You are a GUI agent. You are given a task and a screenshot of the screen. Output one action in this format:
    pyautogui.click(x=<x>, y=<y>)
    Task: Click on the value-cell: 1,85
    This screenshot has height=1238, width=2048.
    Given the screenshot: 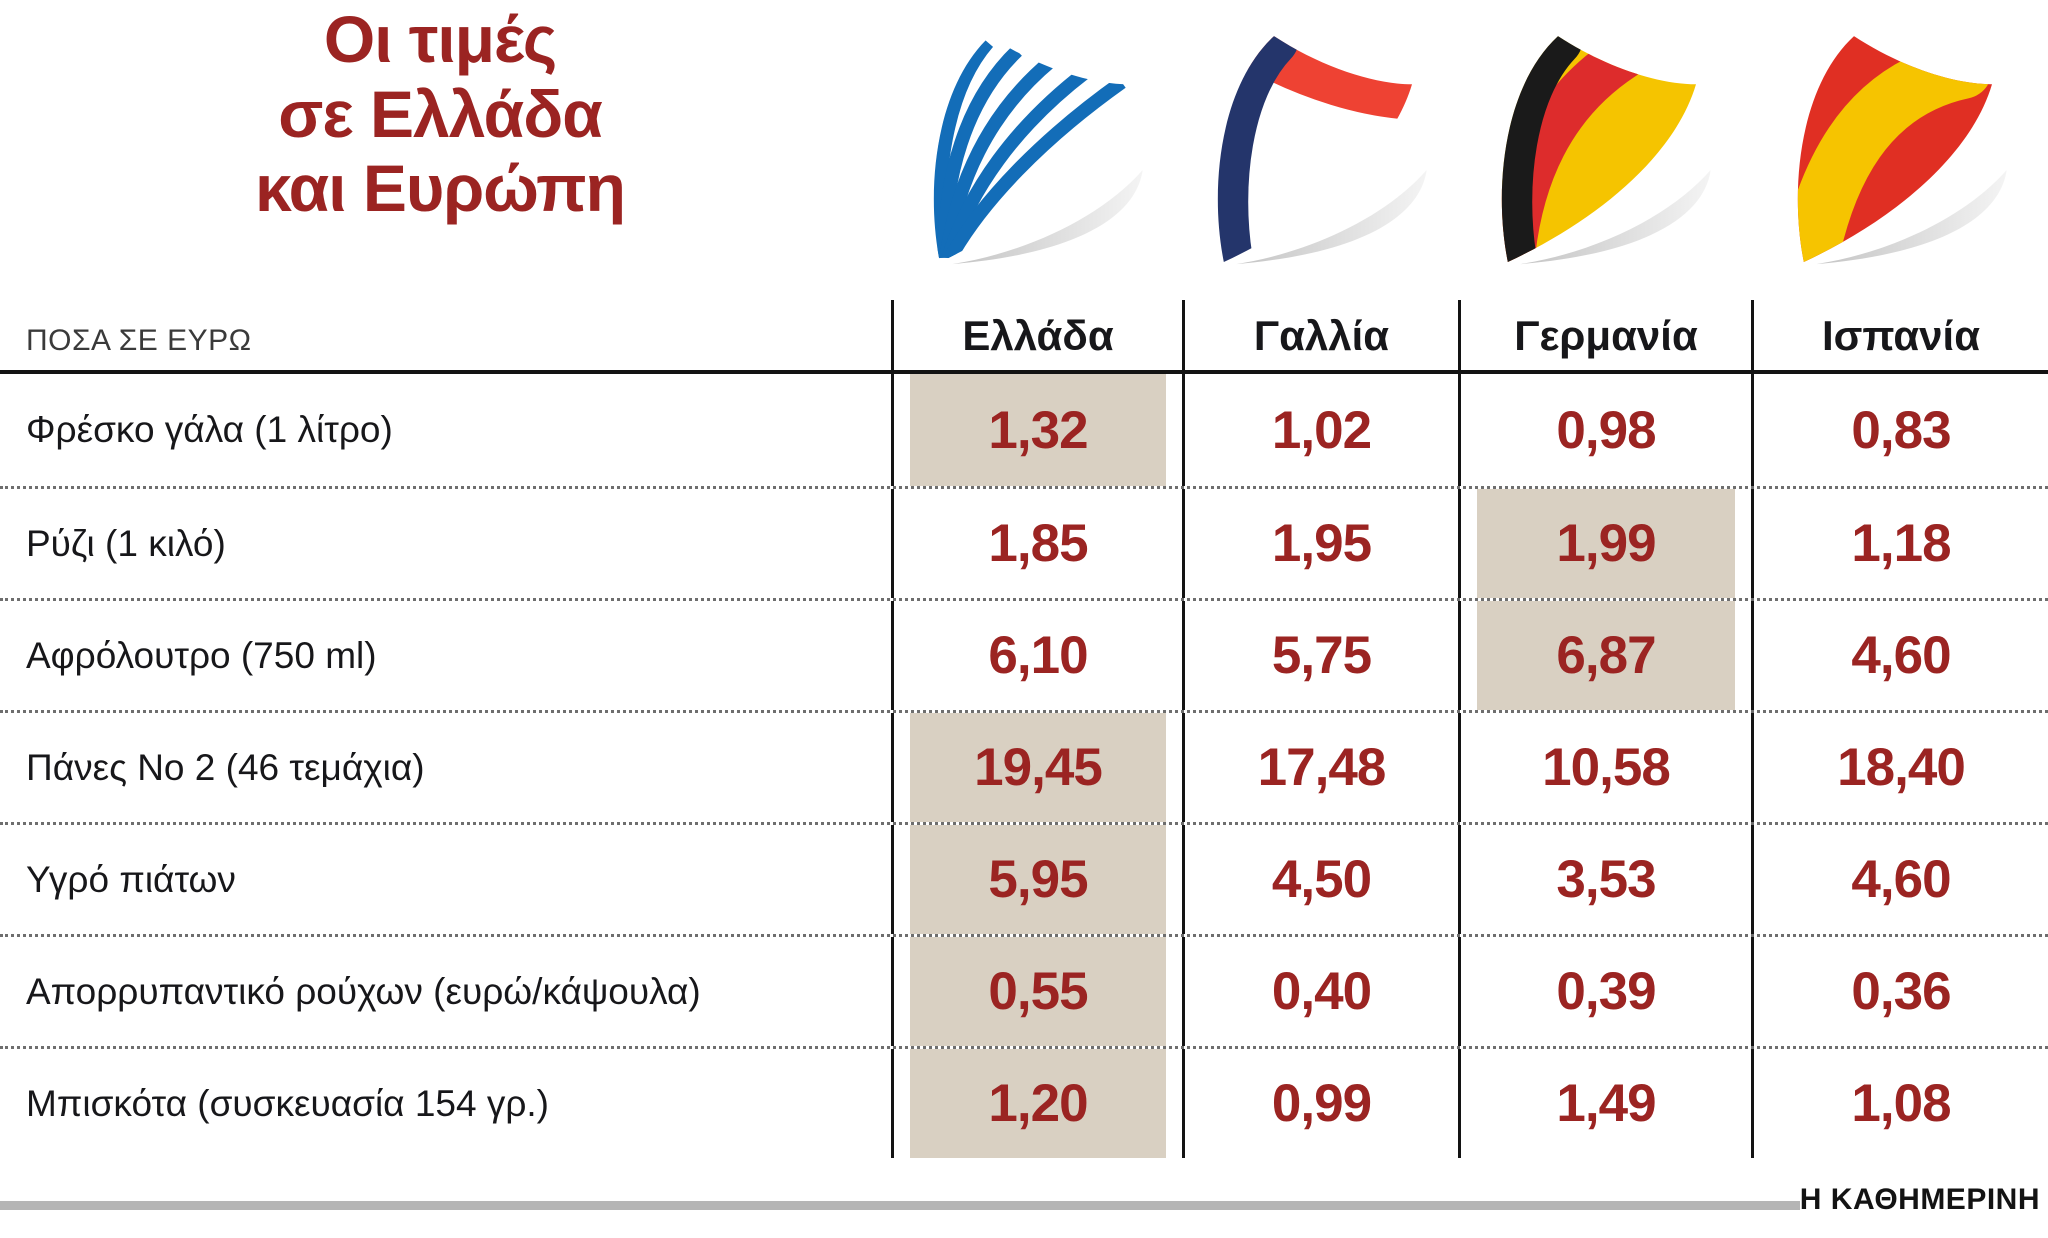 What is the action you would take?
    pyautogui.click(x=1036, y=543)
    